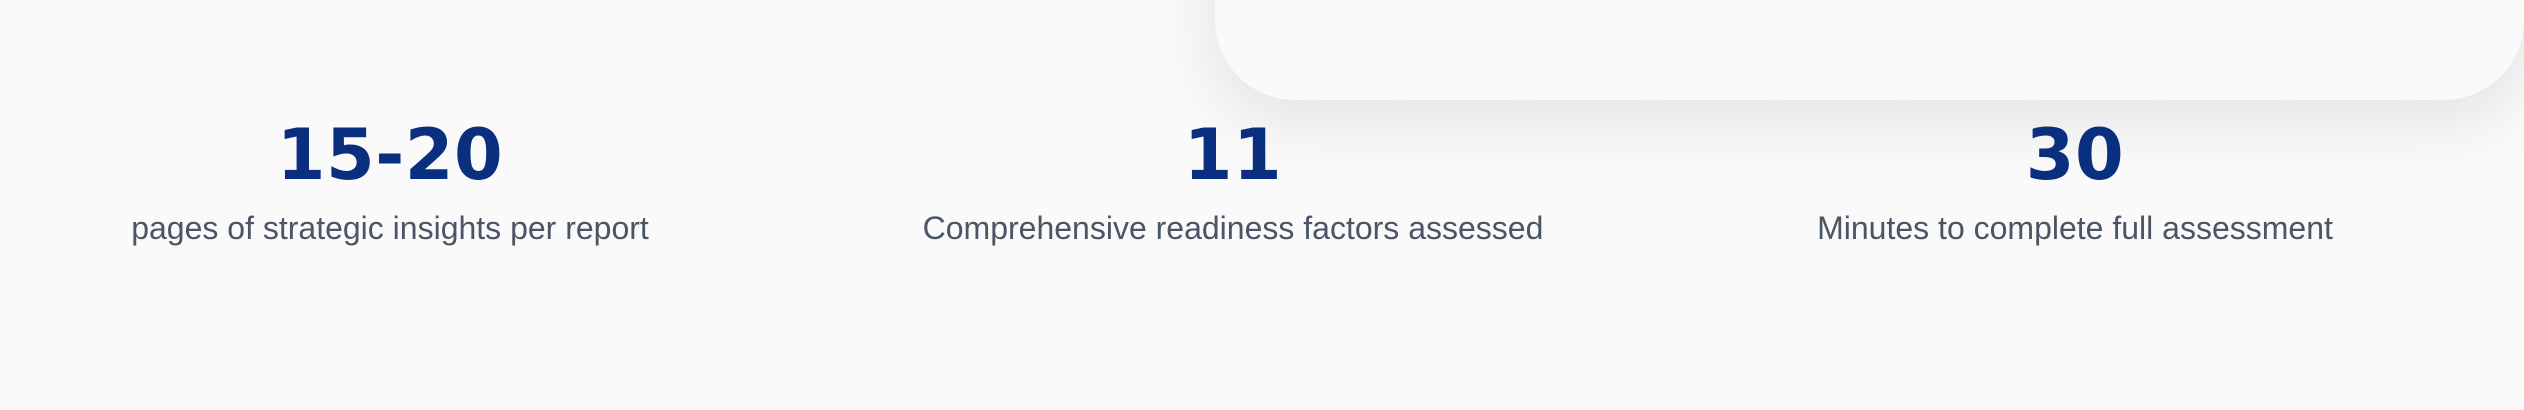 Image resolution: width=2524 pixels, height=410 pixels. What do you see at coordinates (1869, 50) in the screenshot?
I see `overlapping-card-shadow` at bounding box center [1869, 50].